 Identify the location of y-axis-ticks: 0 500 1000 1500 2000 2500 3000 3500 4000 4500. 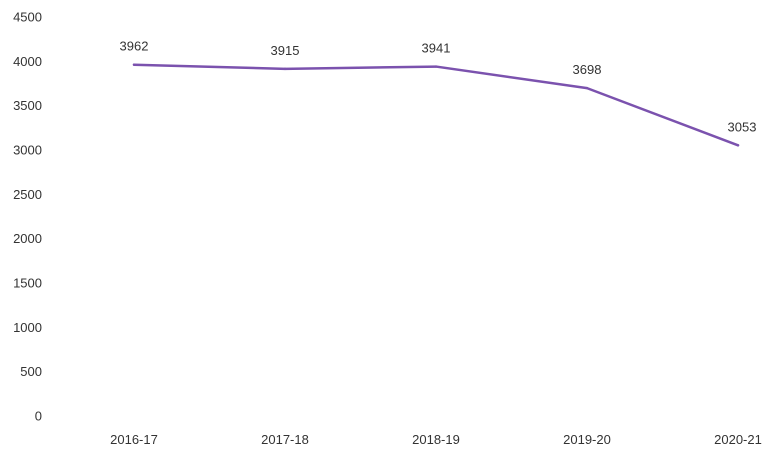
(27, 217).